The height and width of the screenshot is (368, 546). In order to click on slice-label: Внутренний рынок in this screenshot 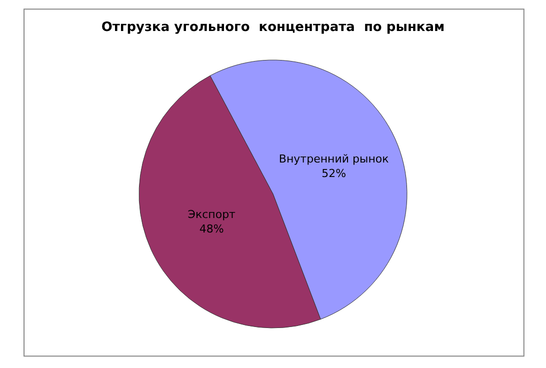, I will do `click(334, 159)`.